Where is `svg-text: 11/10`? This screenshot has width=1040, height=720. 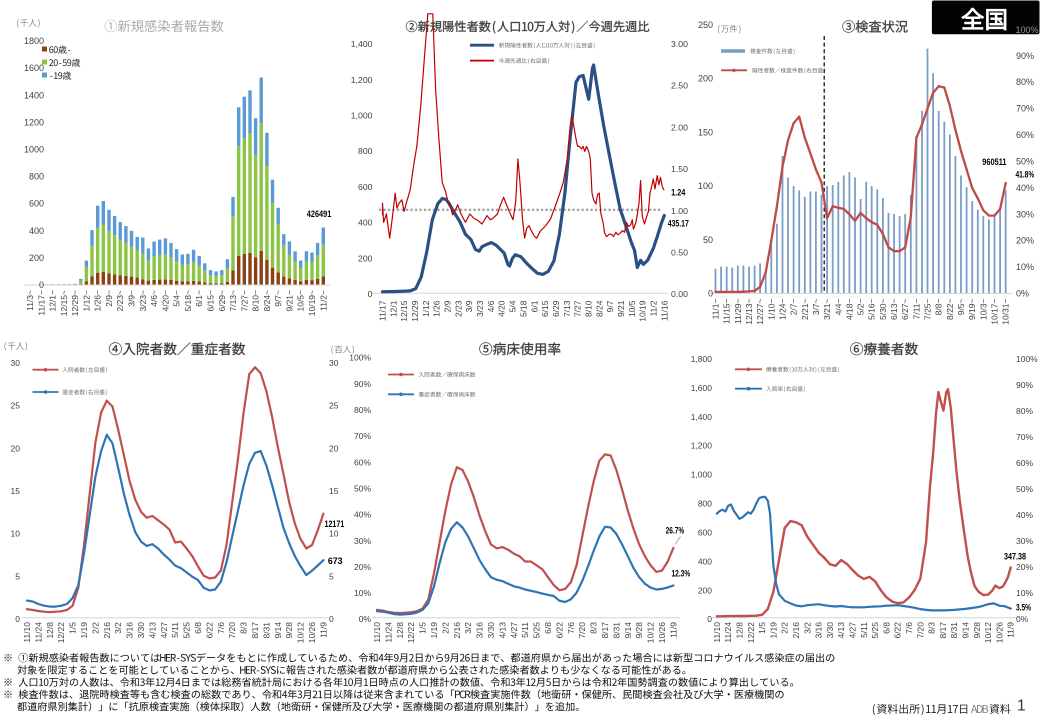
svg-text: 11/10 is located at coordinates (717, 632).